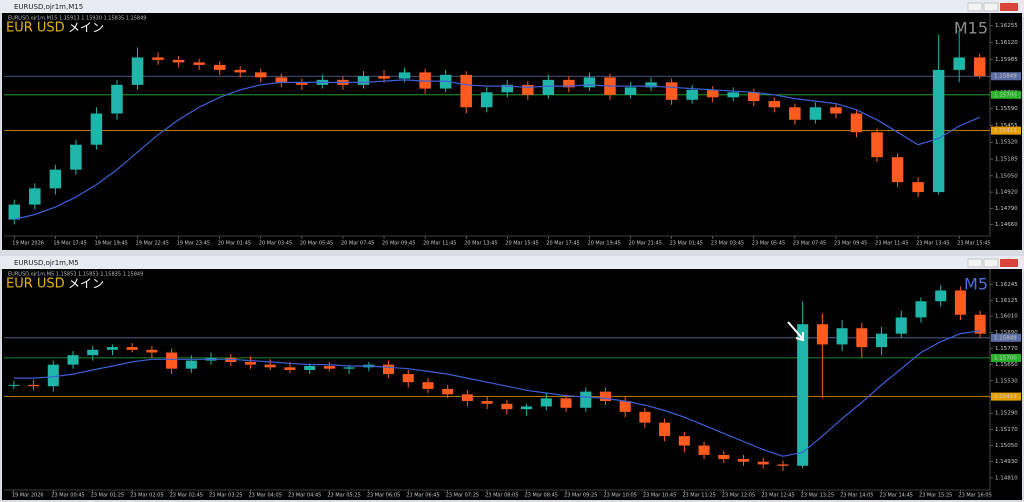 The height and width of the screenshot is (502, 1024). I want to click on y-tick-label: 1.14920, so click(1006, 193).